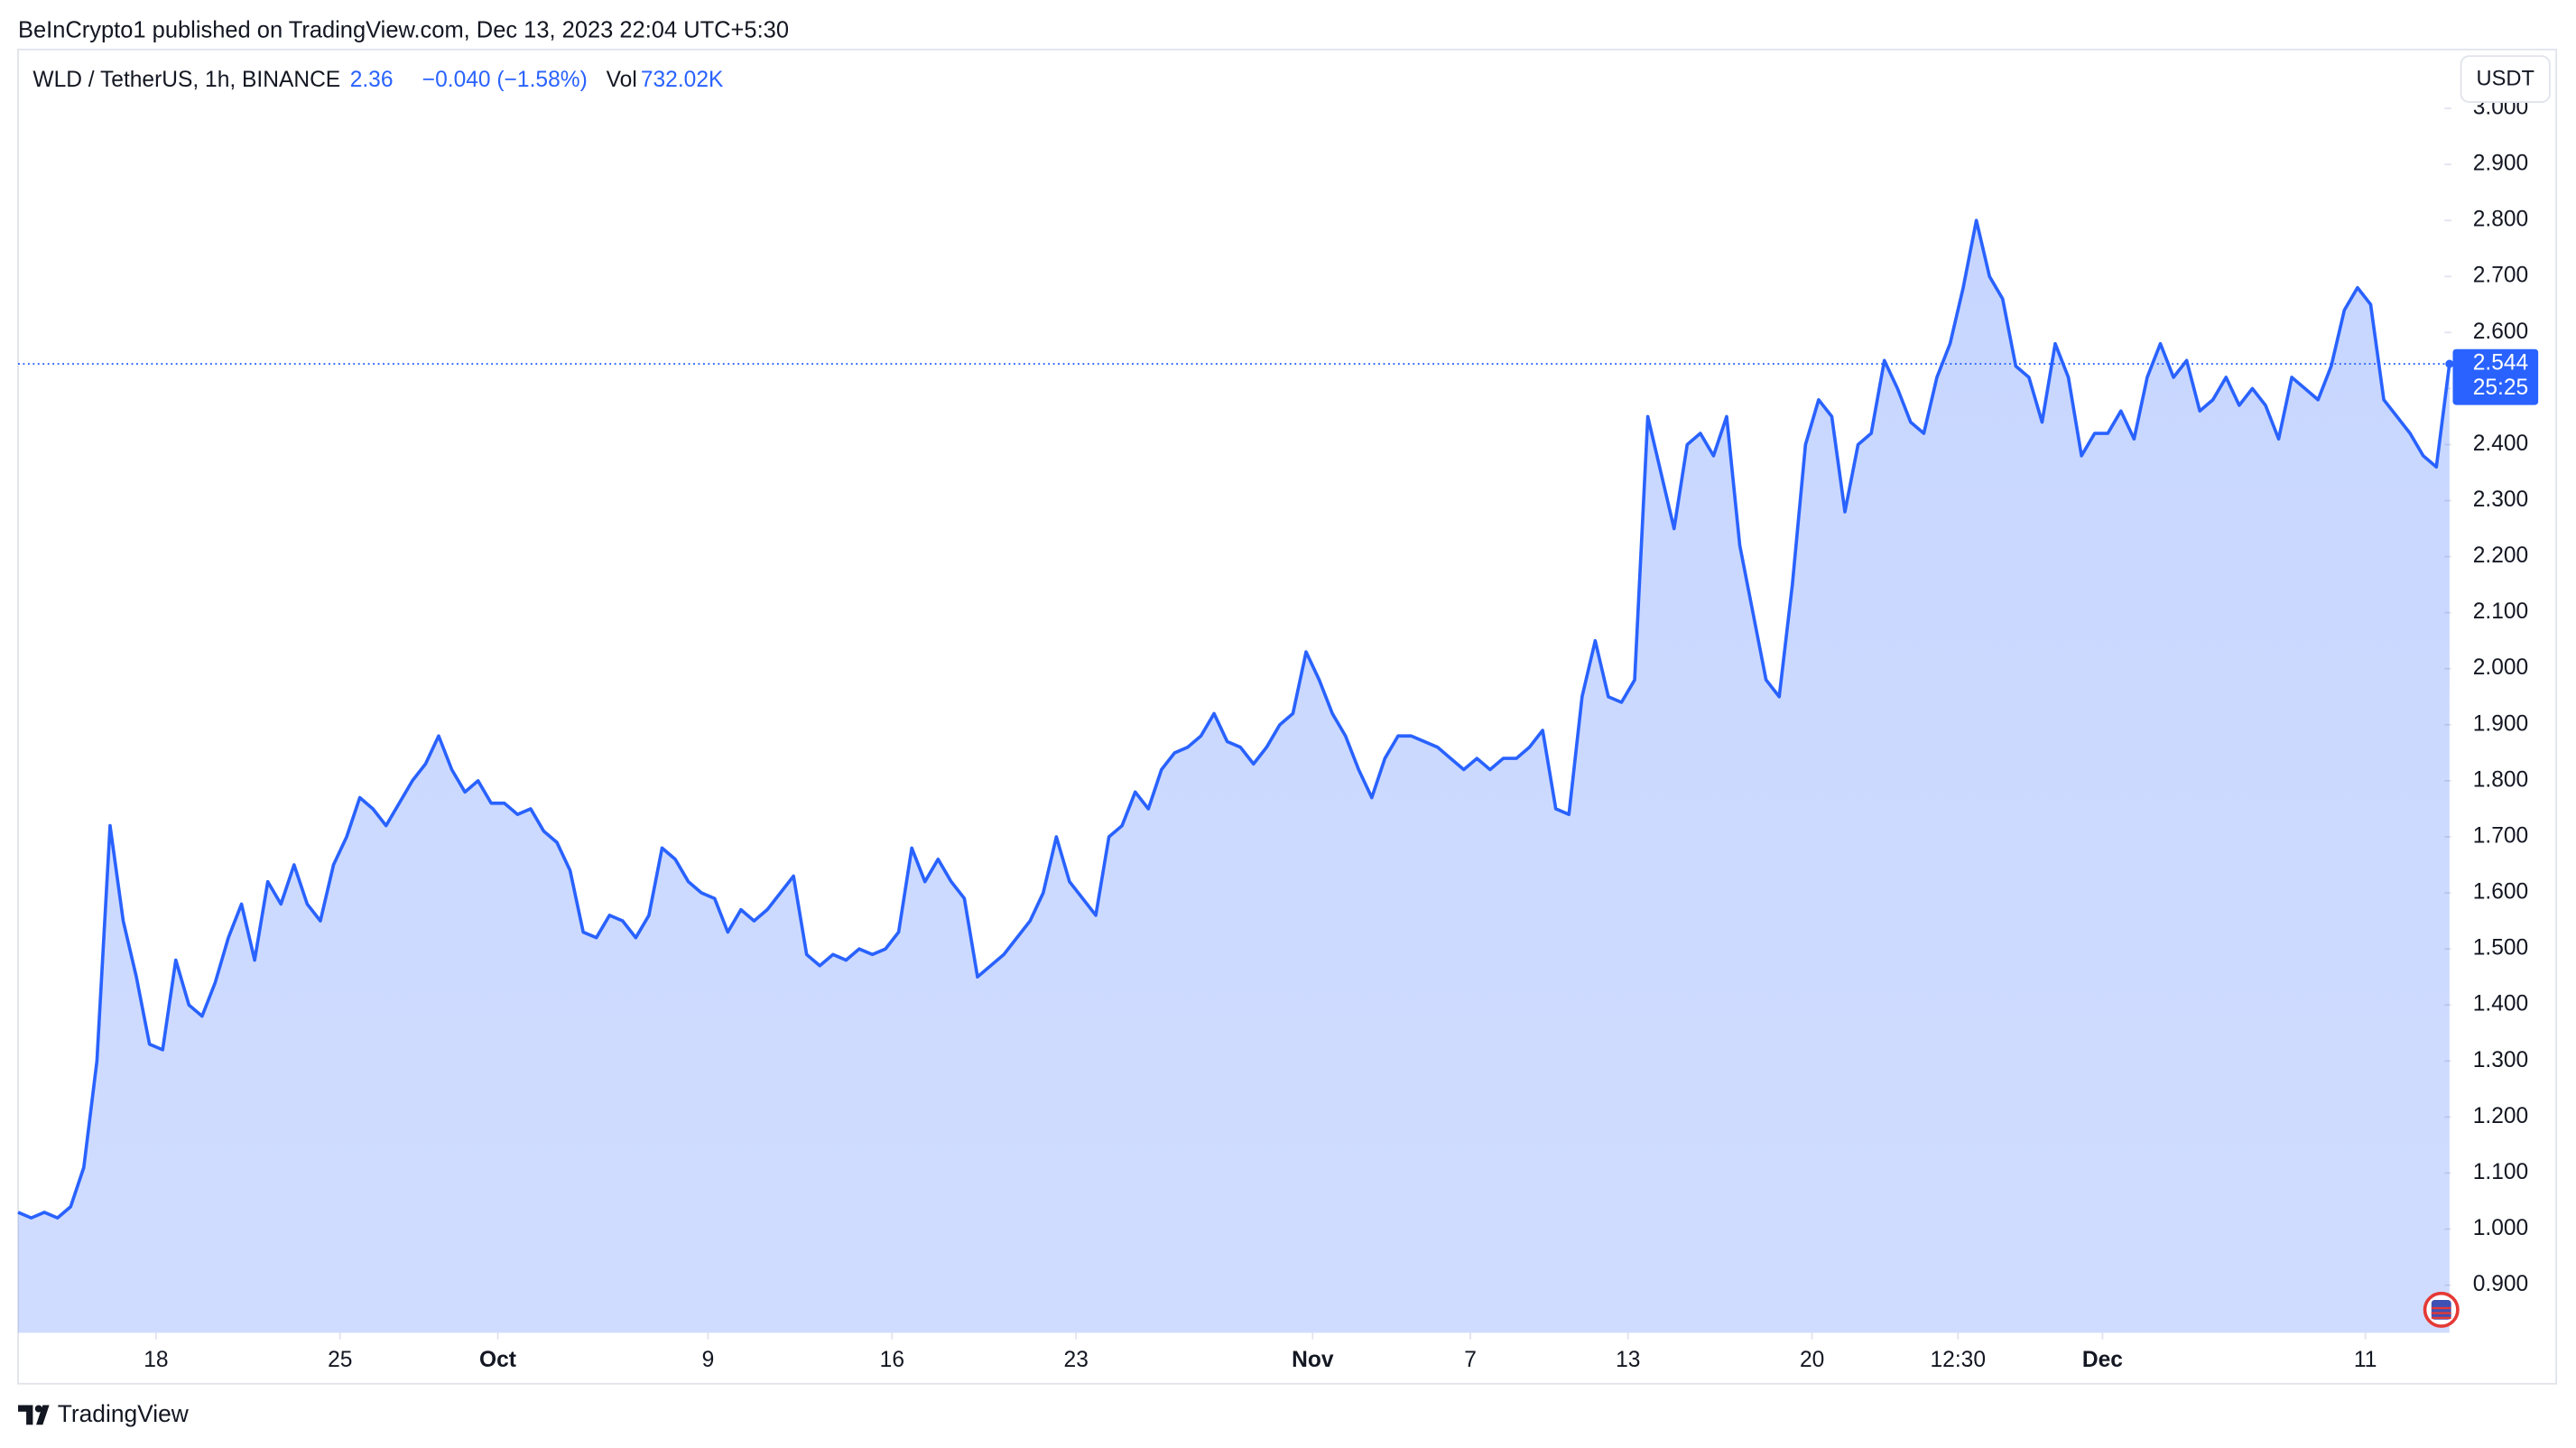 The width and height of the screenshot is (2576, 1448). What do you see at coordinates (1470, 1360) in the screenshot?
I see `x-tick-label: 7` at bounding box center [1470, 1360].